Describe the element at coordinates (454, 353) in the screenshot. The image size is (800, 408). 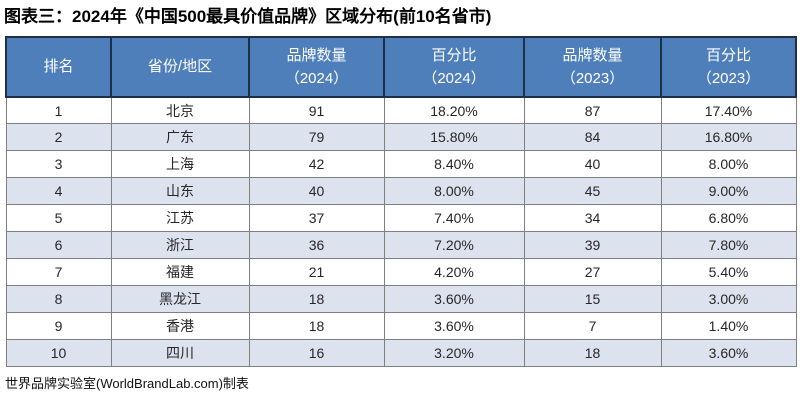
I see `cell-pct-2024: 3.20%` at that location.